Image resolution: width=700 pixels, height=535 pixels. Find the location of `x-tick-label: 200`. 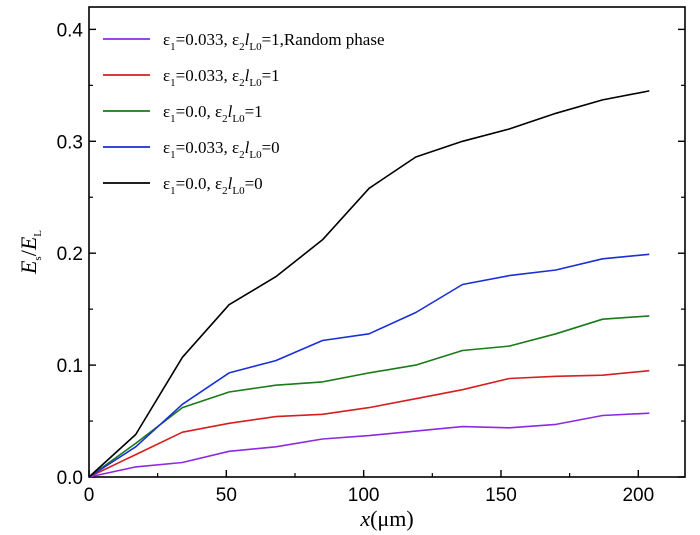

x-tick-label: 200 is located at coordinates (638, 495).